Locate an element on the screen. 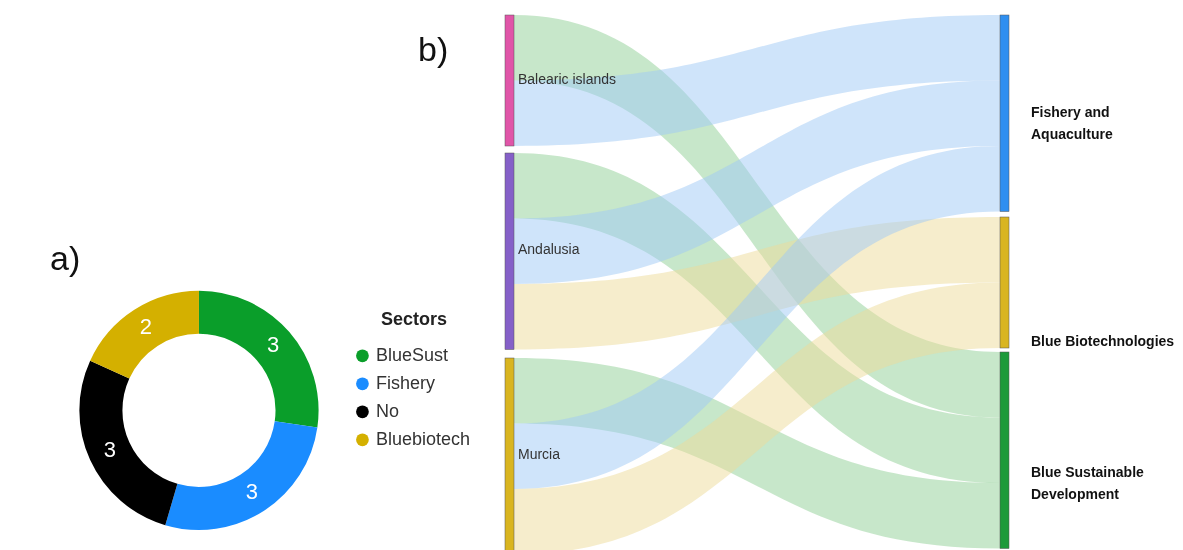 The width and height of the screenshot is (1183, 550). text: Fishery and Aquaculture is located at coordinates (1072, 123).